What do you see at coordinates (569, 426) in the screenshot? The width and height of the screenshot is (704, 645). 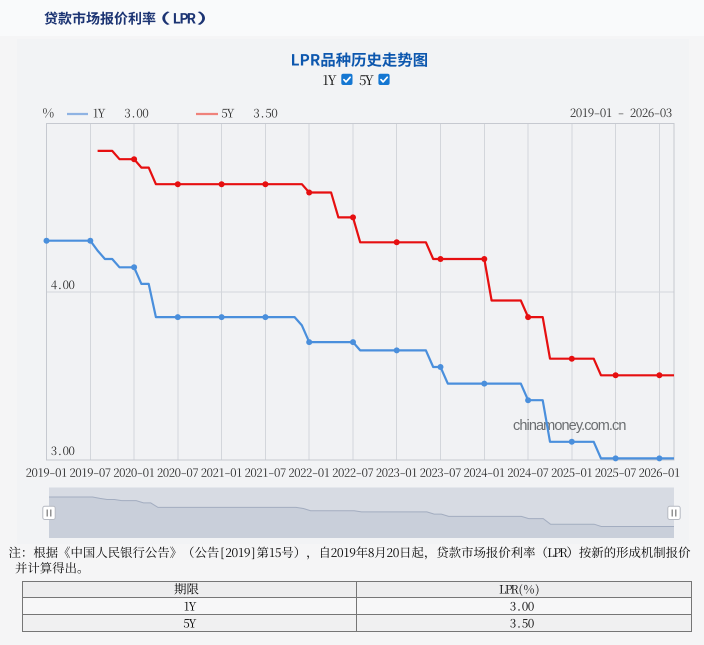 I see `svg-text: chinamoney.com.cn` at bounding box center [569, 426].